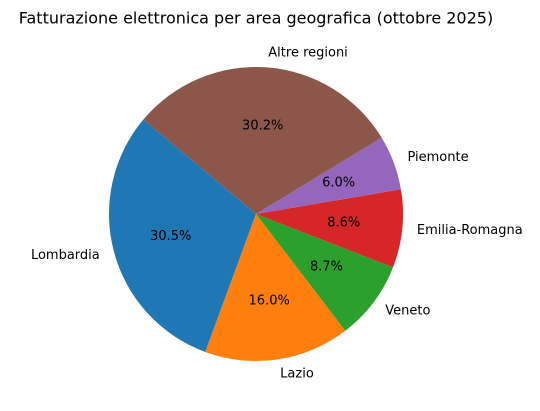 The width and height of the screenshot is (540, 411). I want to click on value-label: 30.2%, so click(262, 126).